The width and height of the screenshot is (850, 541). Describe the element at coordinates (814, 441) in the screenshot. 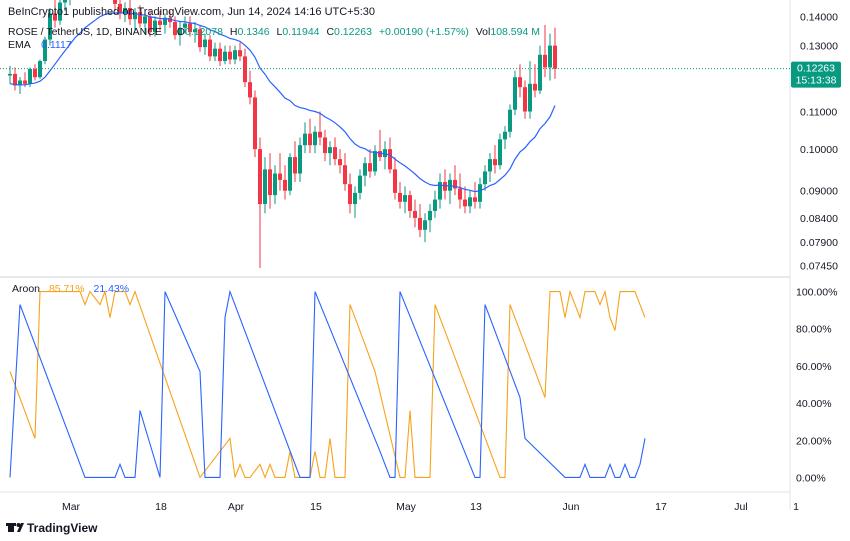

I see `aroon-tick-label: 20.00%` at that location.